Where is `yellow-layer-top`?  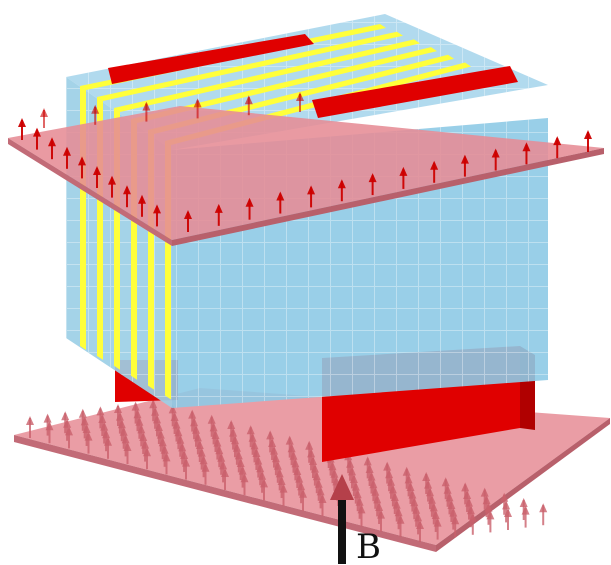
yellow-layer-top is located at coordinates (250, 66).